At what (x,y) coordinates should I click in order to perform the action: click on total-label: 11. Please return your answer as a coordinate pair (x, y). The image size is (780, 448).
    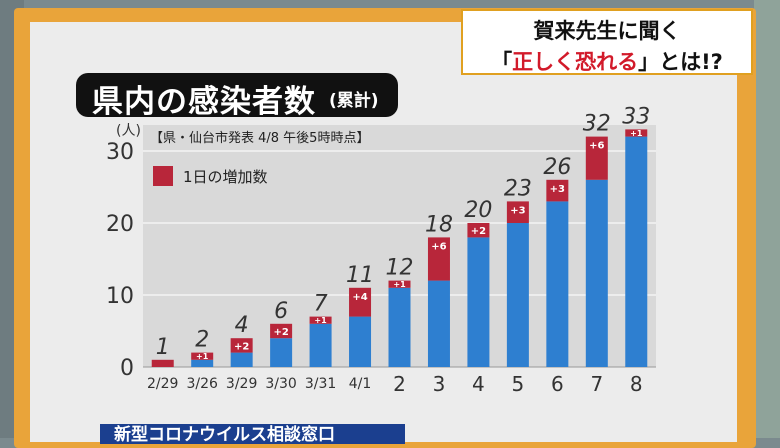
    Looking at the image, I should click on (360, 275).